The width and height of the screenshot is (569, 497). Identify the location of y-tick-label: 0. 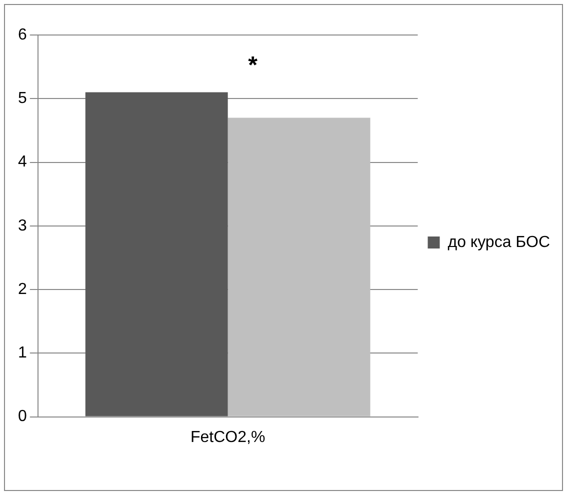
(22, 417).